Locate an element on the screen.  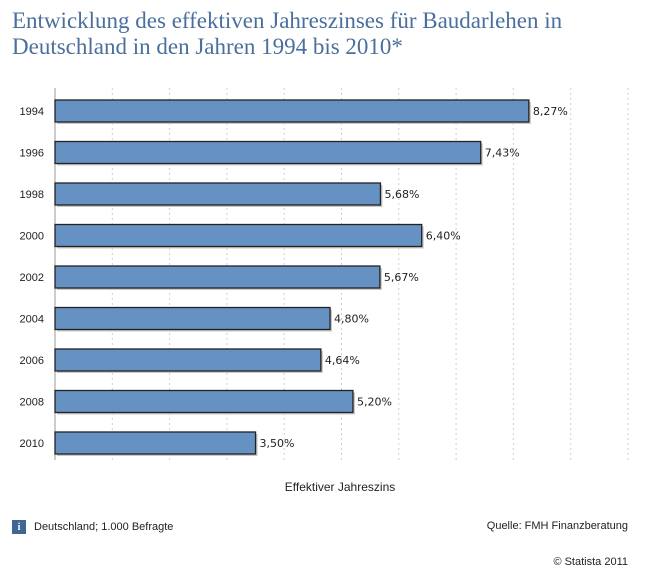
bar-value-label: 5,68% is located at coordinates (401, 194).